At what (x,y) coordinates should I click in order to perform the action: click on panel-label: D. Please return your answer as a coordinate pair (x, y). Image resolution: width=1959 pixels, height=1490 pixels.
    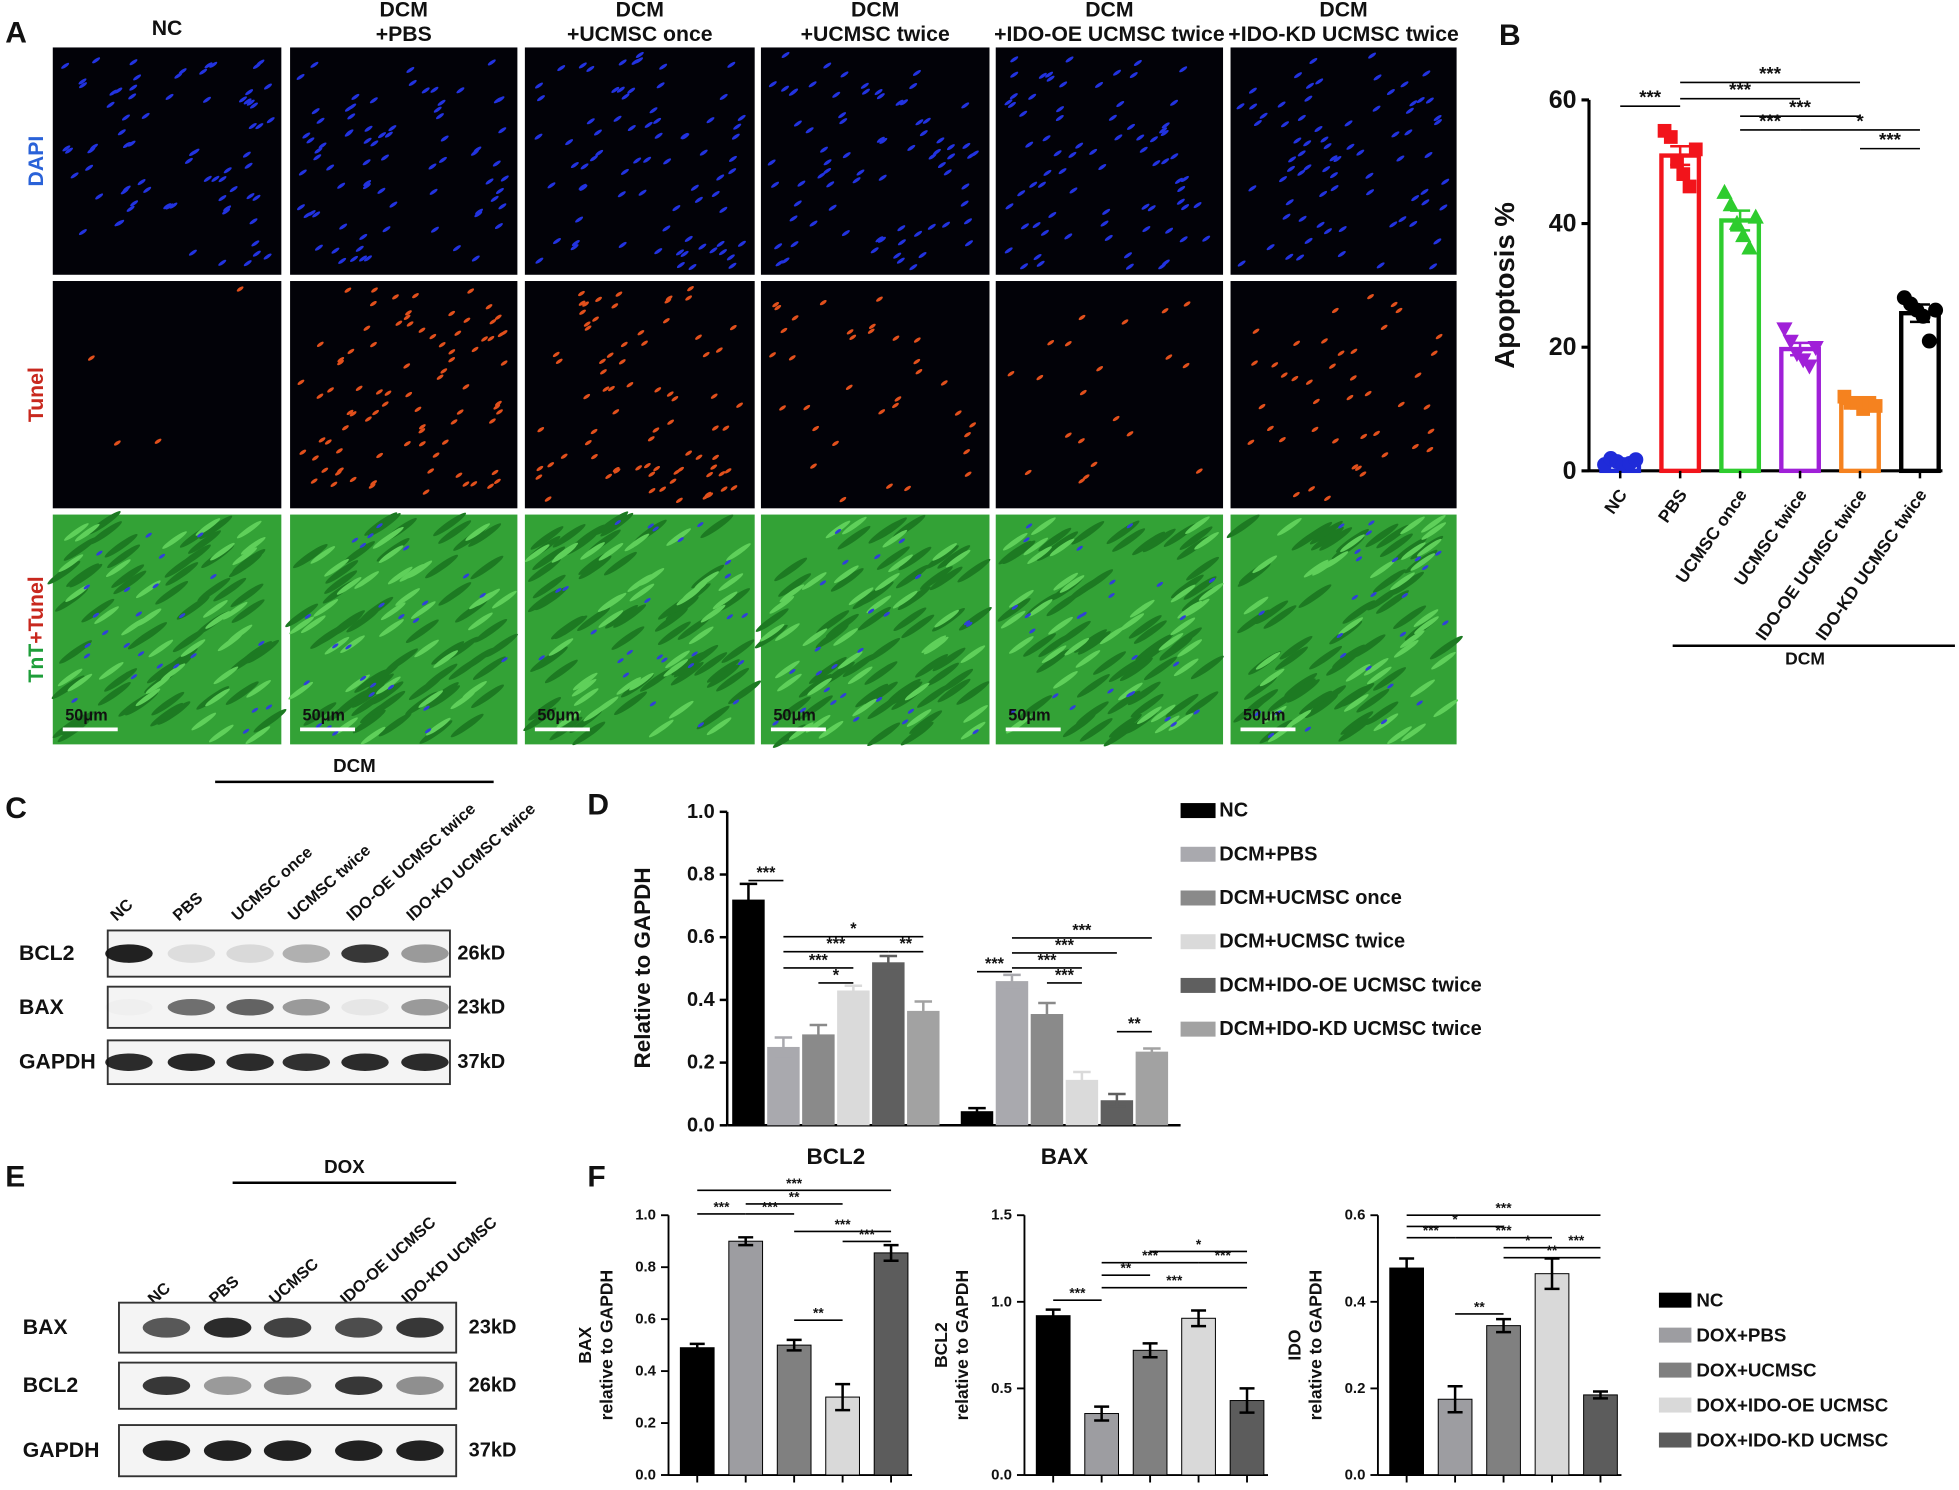
    Looking at the image, I should click on (598, 804).